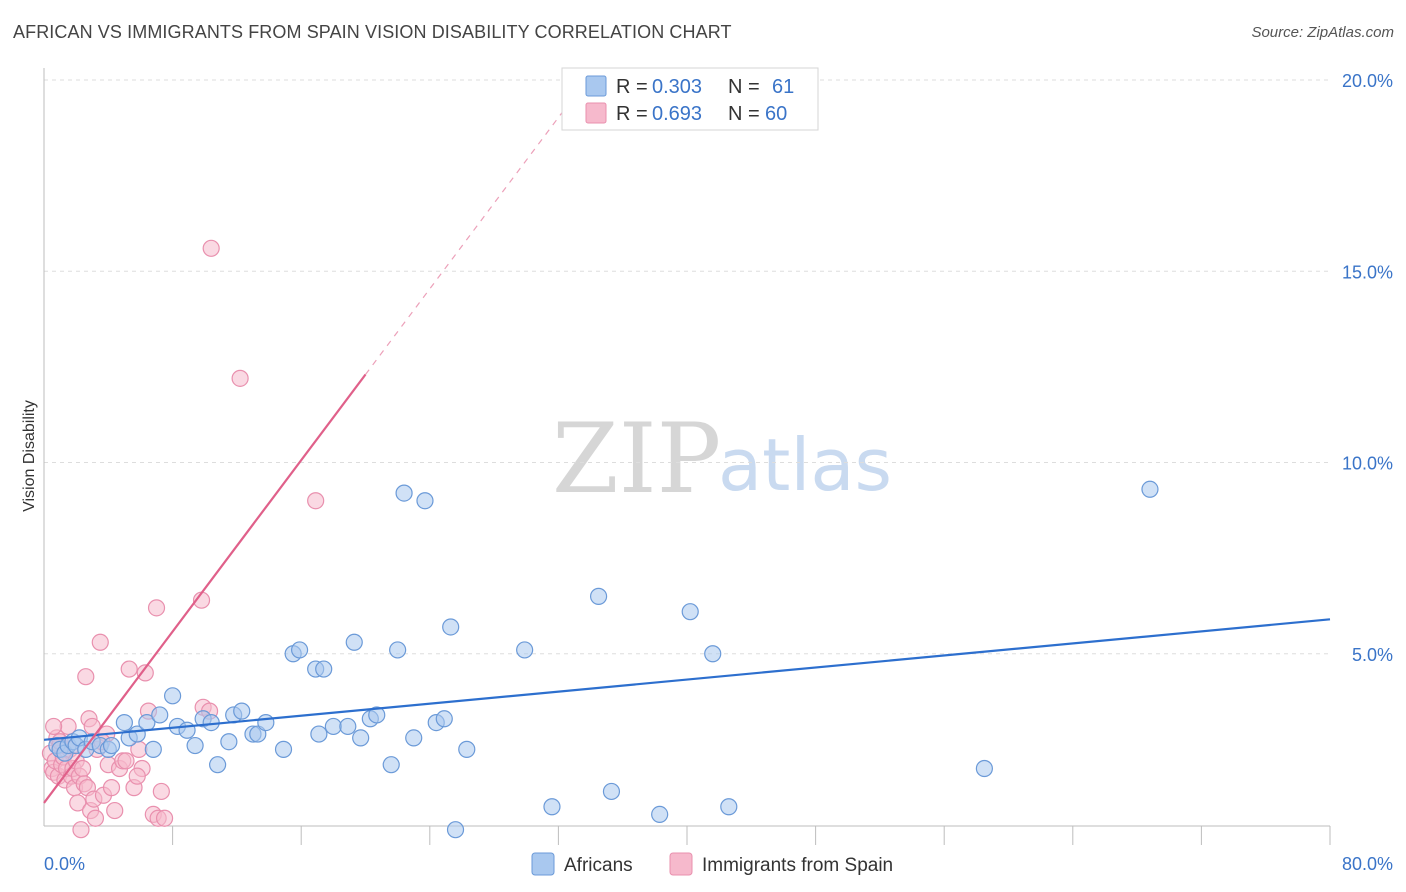 This screenshot has width=1406, height=892. I want to click on legend-spain-n-label: N =, so click(744, 114).